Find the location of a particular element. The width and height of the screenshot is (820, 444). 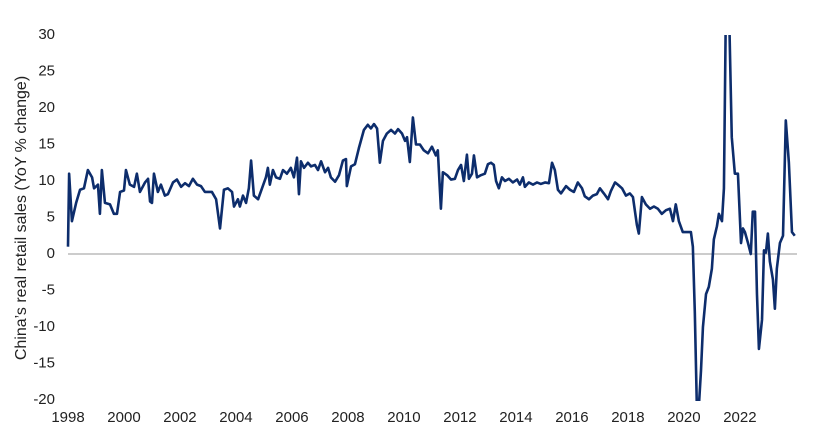

y-tick-label: 10 is located at coordinates (46, 180).